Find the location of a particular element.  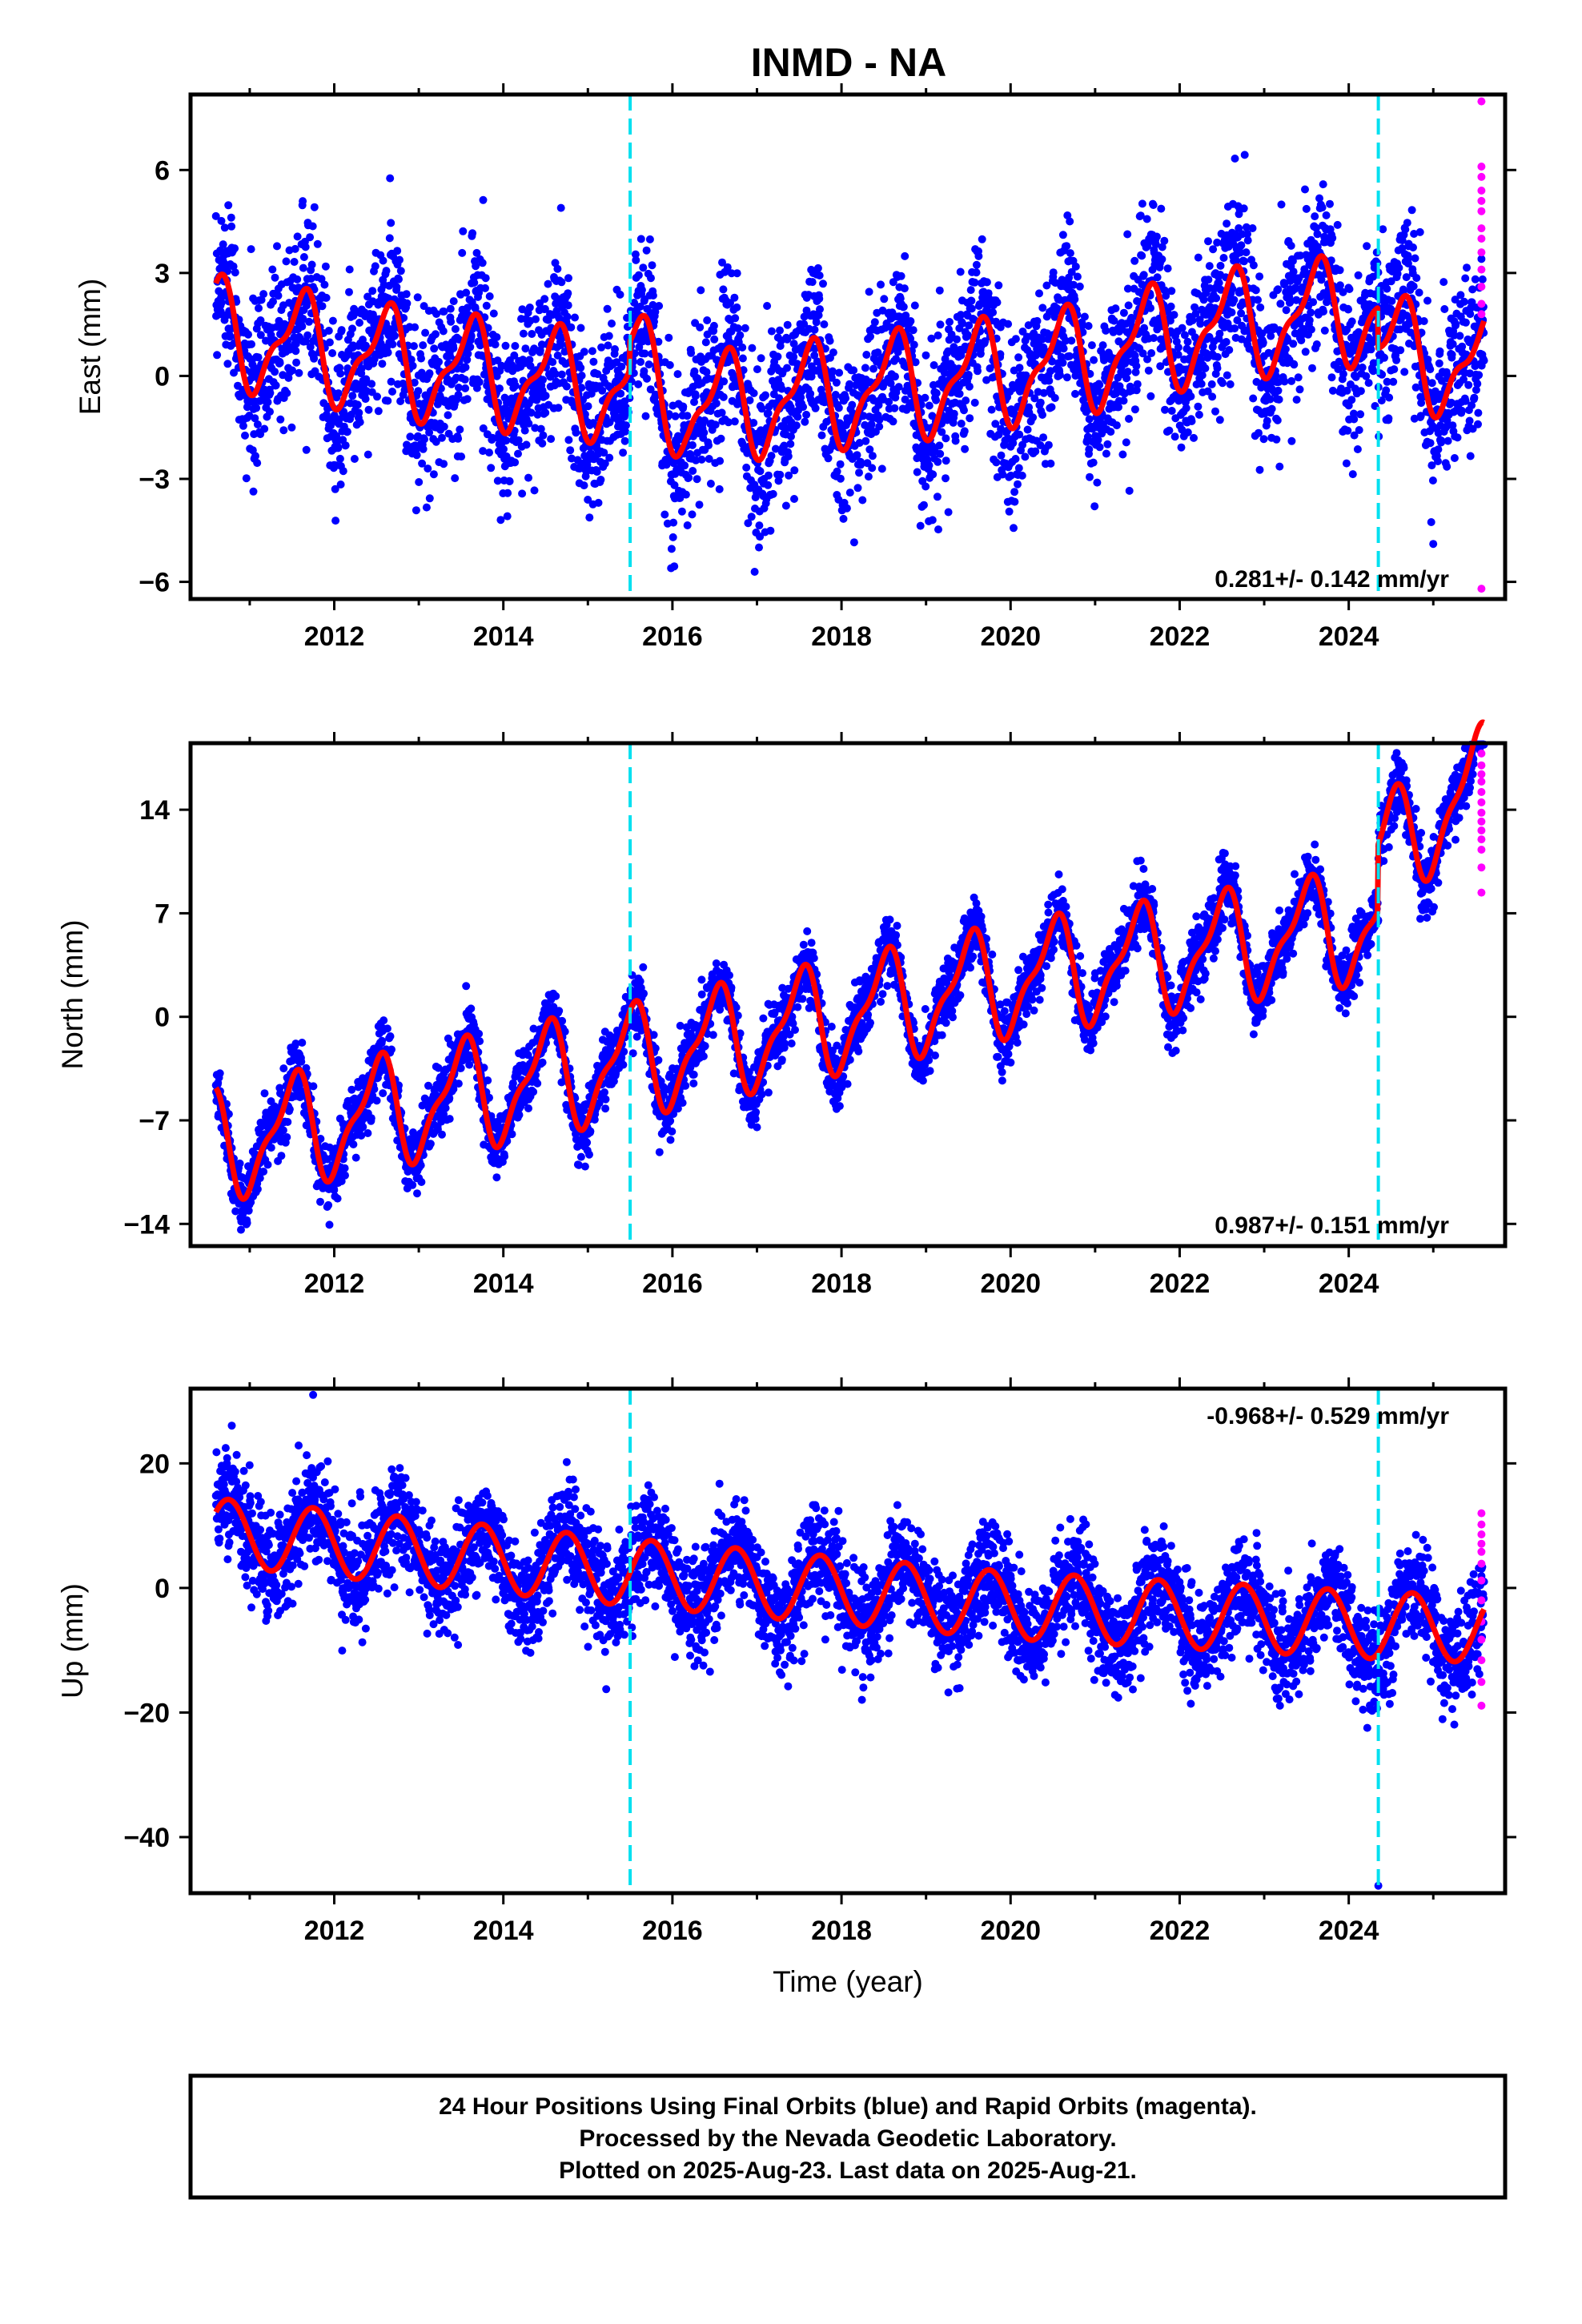

x-tick-label: 2016 is located at coordinates (672, 636).